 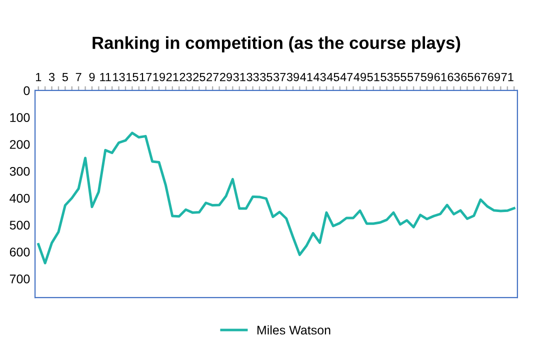 I want to click on x-tick-label: 19, so click(x=159, y=77).